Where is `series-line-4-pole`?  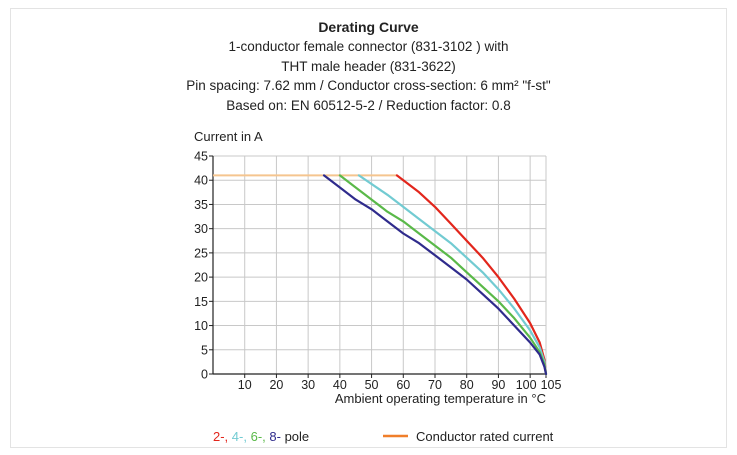 series-line-4-pole is located at coordinates (452, 275).